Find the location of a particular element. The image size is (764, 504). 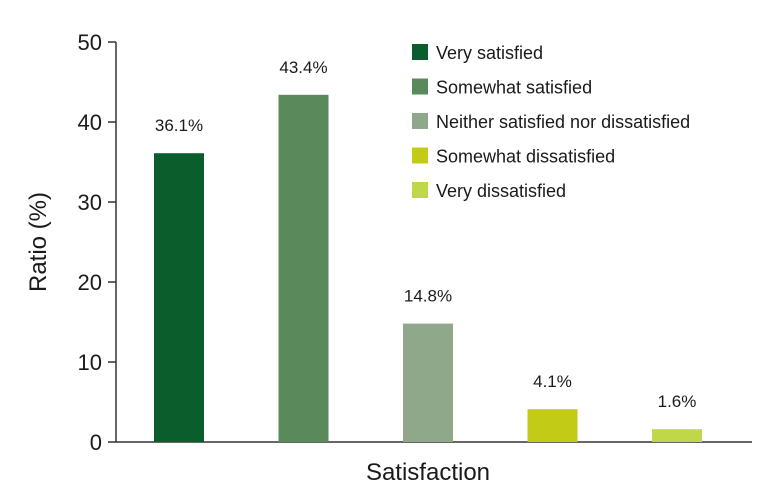

bar-value-label: 43.4% is located at coordinates (303, 67).